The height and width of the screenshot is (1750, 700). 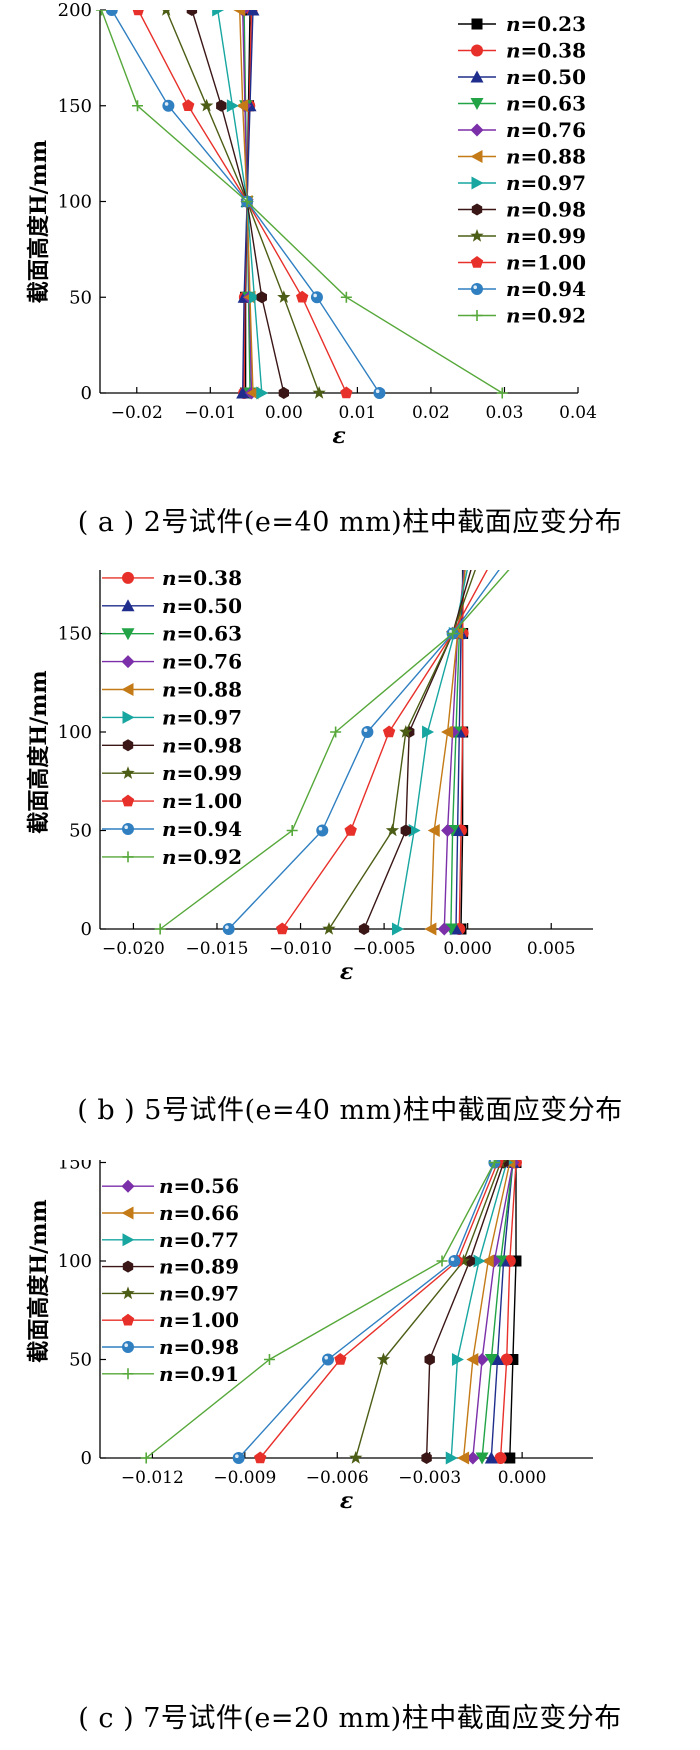 What do you see at coordinates (86, 1458) in the screenshot?
I see `y-tick-label: 0` at bounding box center [86, 1458].